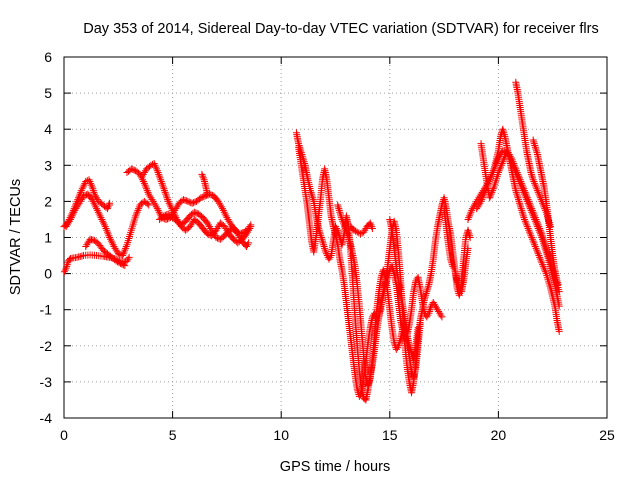 Image resolution: width=640 pixels, height=480 pixels. I want to click on x-axis-label: GPS time / hours, so click(335, 467).